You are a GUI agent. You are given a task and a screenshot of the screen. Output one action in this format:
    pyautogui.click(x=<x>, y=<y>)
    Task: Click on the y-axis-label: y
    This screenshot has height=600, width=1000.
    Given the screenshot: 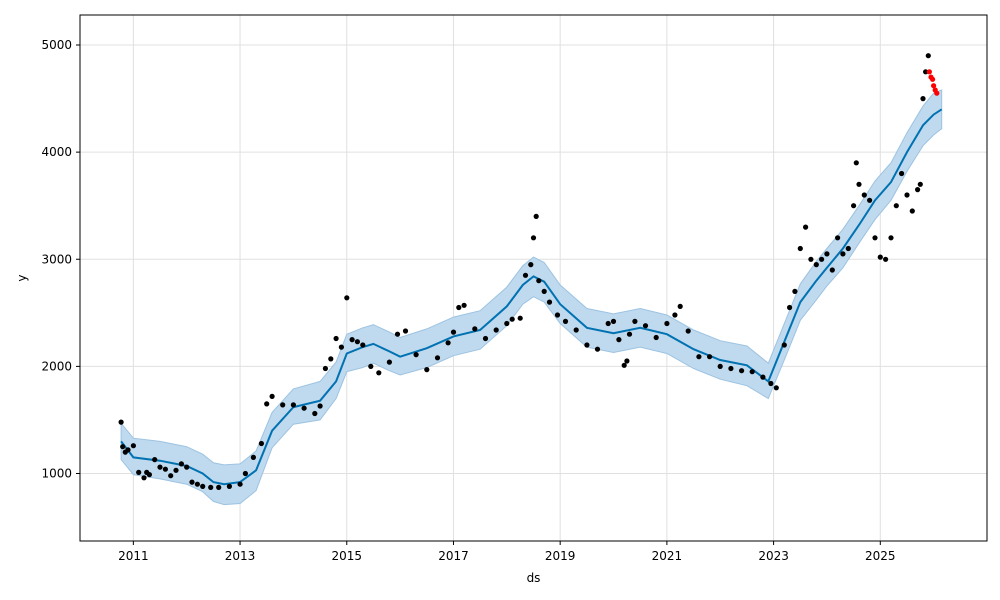 What is the action you would take?
    pyautogui.click(x=22, y=277)
    